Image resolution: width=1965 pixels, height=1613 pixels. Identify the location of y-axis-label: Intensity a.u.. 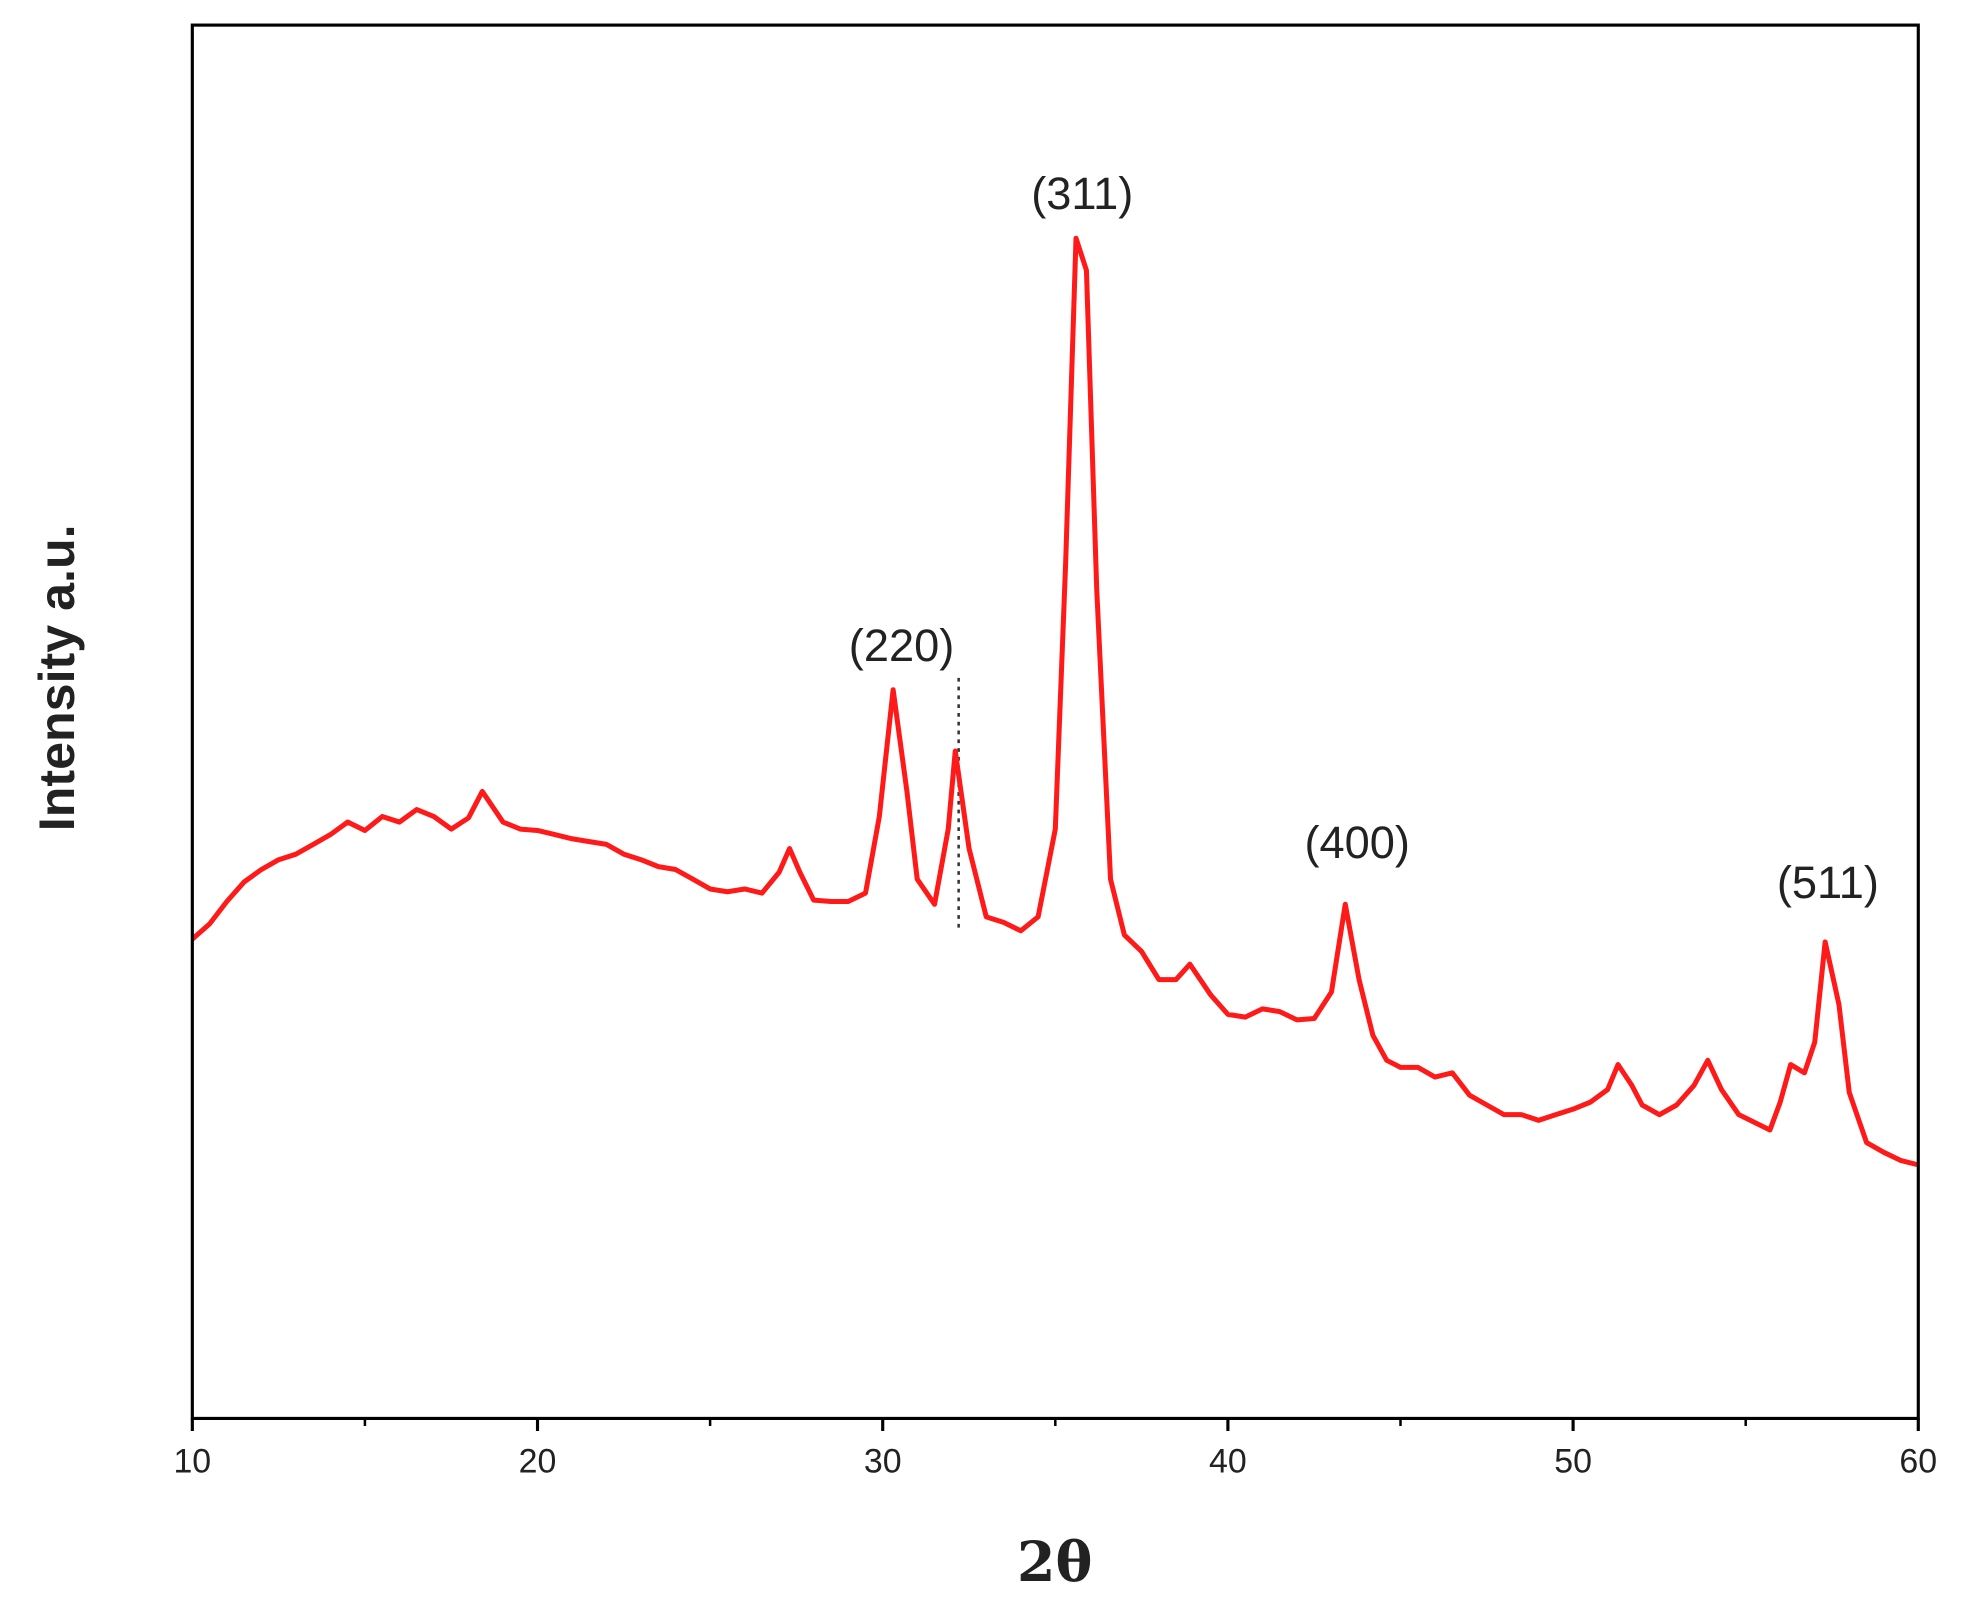
(57, 677).